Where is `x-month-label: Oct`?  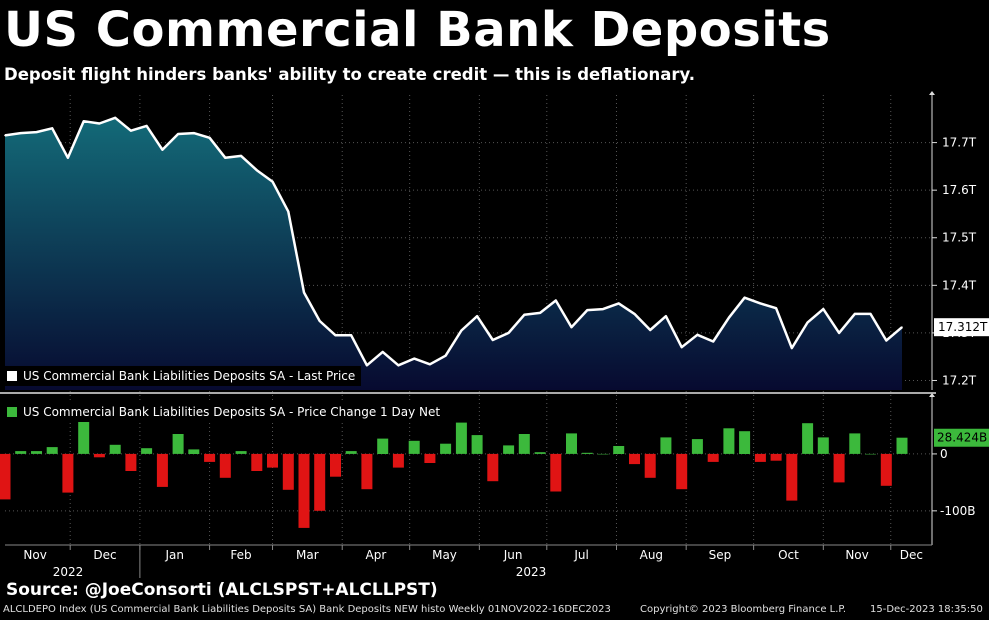
x-month-label: Oct is located at coordinates (788, 555).